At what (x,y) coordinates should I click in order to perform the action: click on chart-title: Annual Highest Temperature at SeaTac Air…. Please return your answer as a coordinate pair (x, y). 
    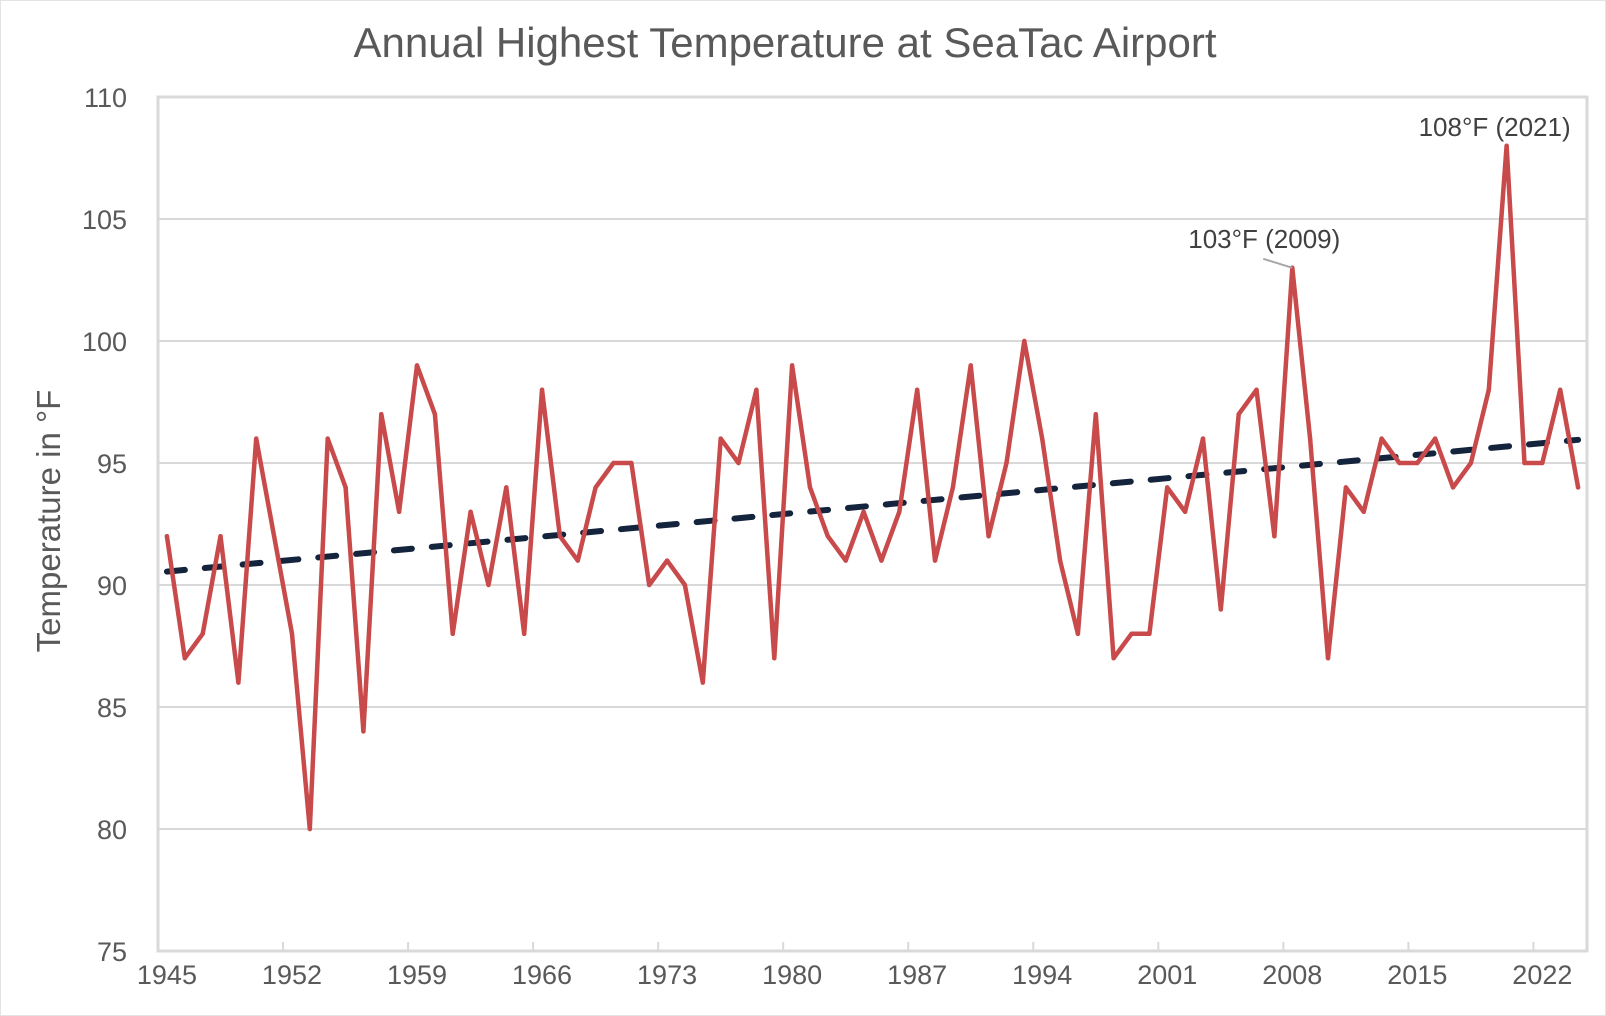
    Looking at the image, I should click on (784, 42).